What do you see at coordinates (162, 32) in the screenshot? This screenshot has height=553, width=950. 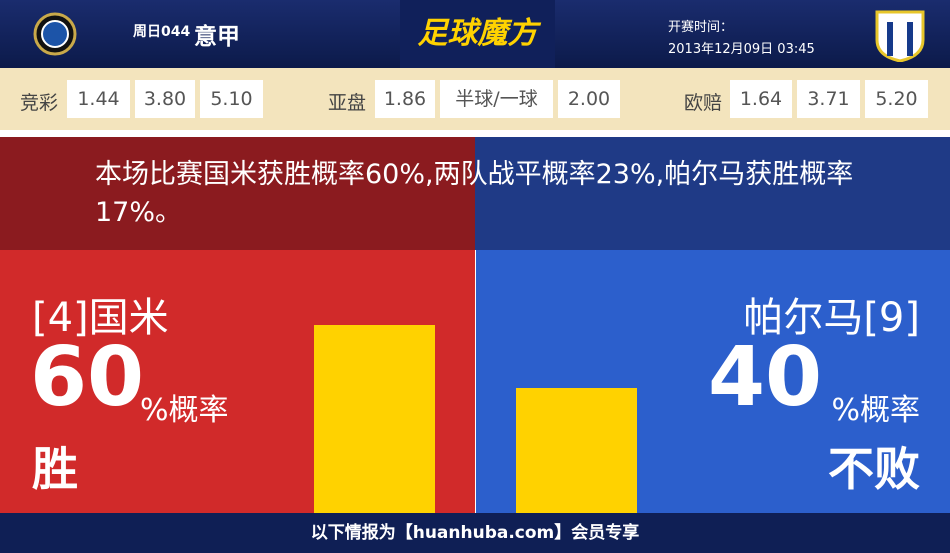 I see `match-no: 周日044` at bounding box center [162, 32].